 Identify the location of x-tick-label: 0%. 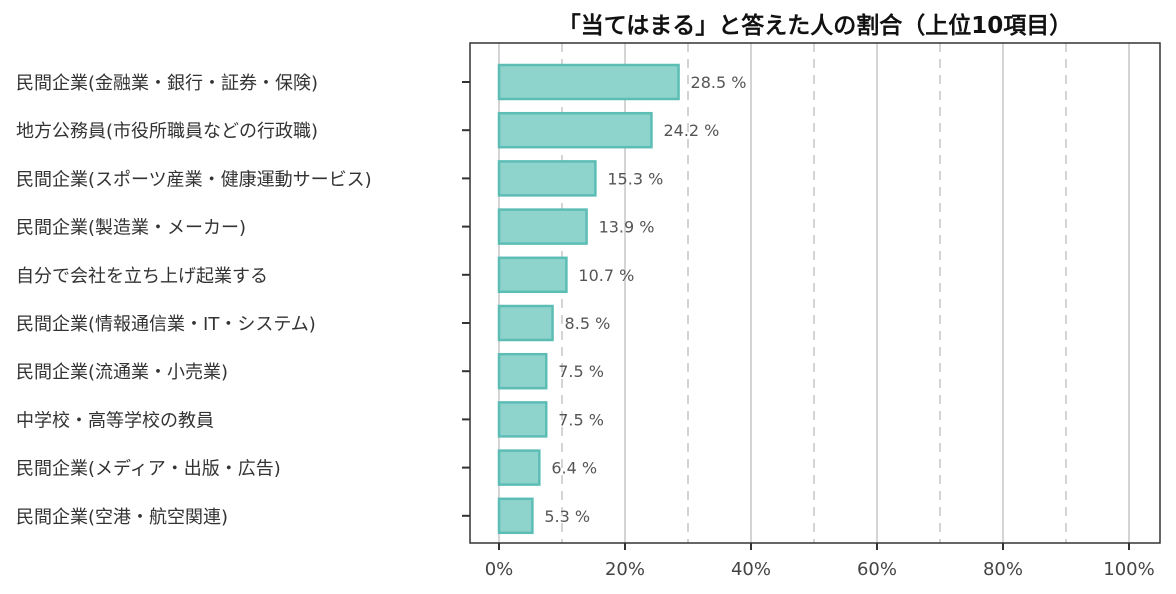
(499, 569).